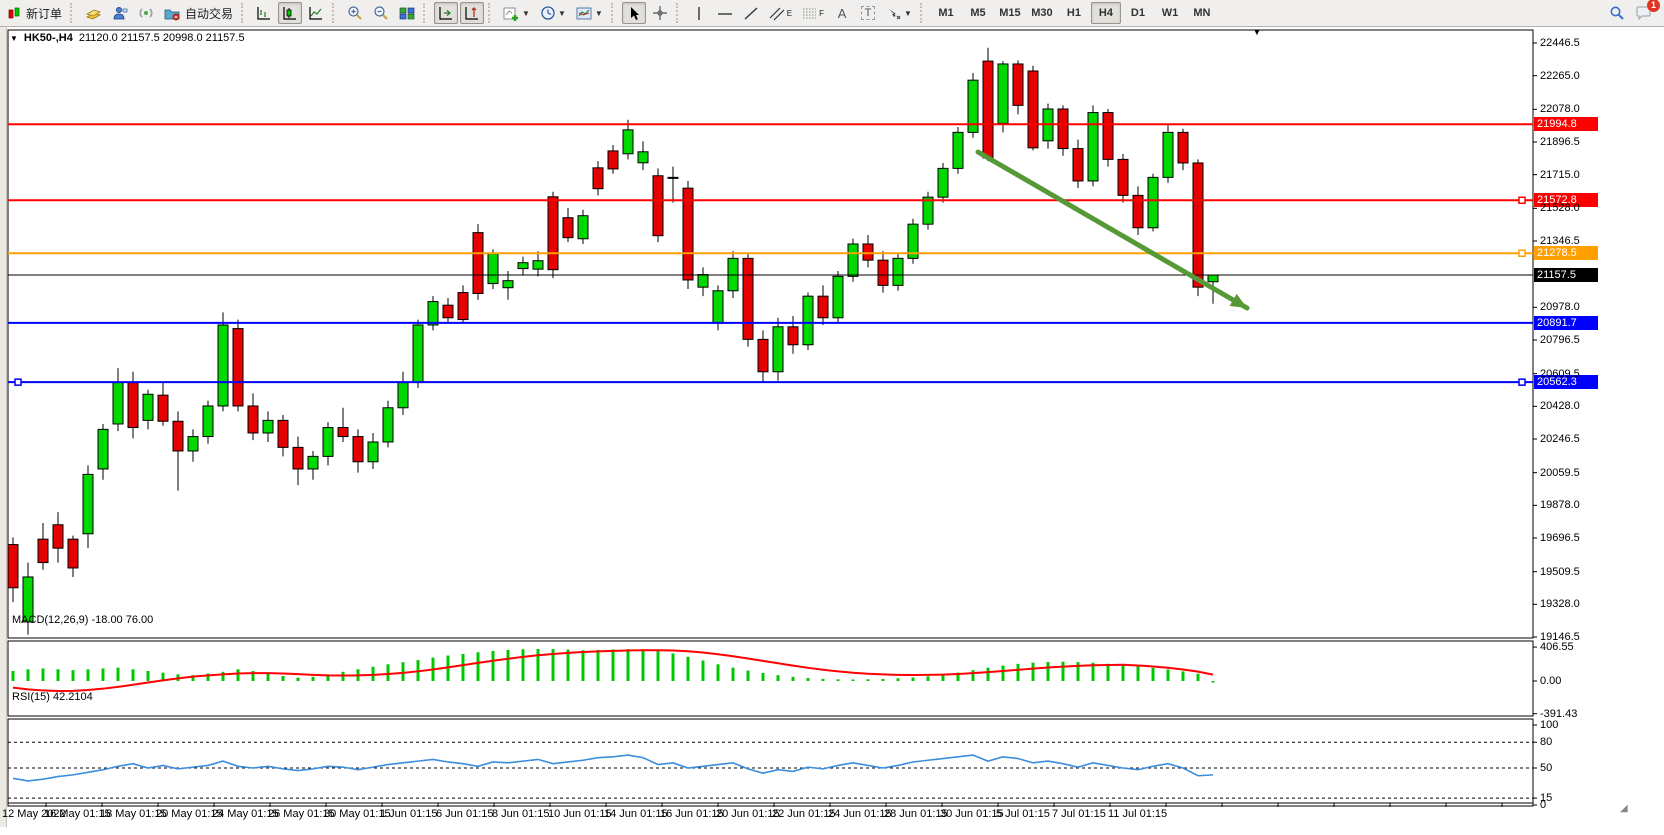  I want to click on fibonacci-icon, so click(810, 13).